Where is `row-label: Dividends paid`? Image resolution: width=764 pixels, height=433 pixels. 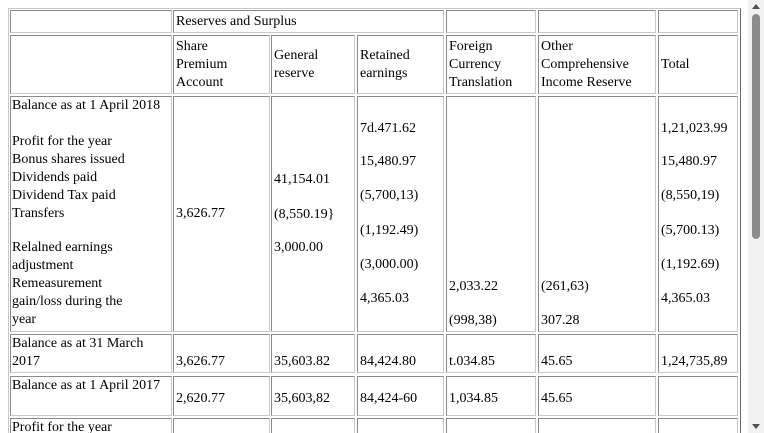
row-label: Dividends paid is located at coordinates (55, 177).